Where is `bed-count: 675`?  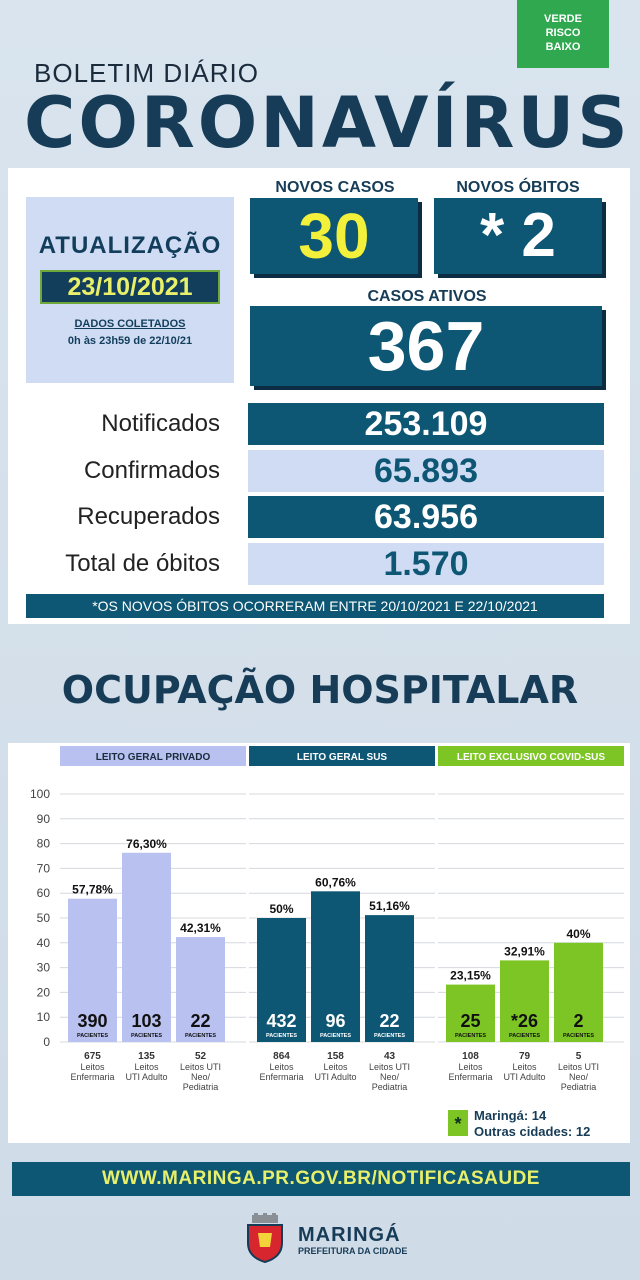 bed-count: 675 is located at coordinates (92, 1056).